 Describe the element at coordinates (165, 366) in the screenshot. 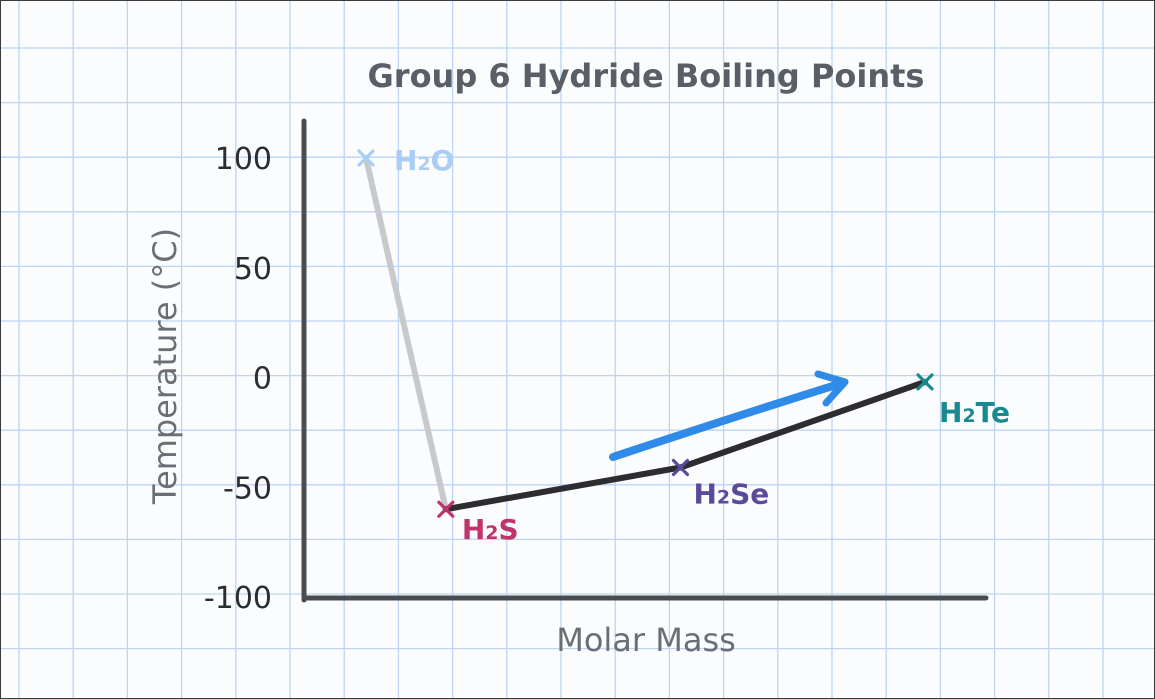

I see `y-axis-label: Temperature (°C)` at that location.